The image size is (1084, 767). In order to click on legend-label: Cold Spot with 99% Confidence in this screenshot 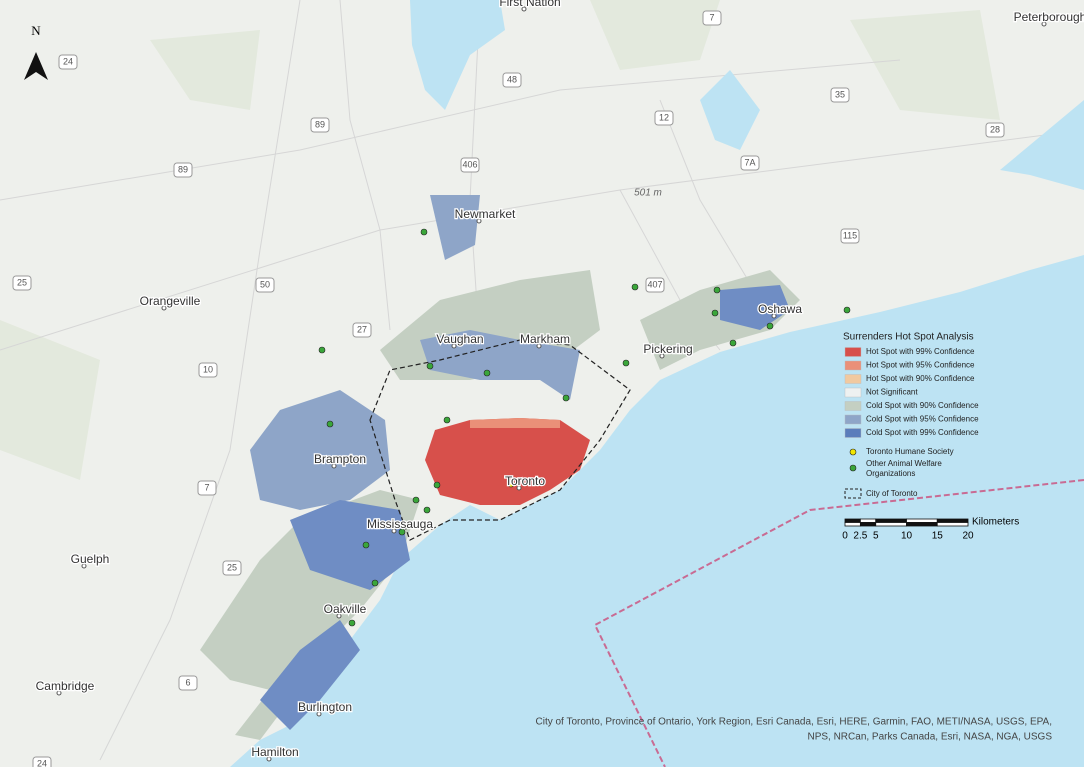, I will do `click(922, 432)`.